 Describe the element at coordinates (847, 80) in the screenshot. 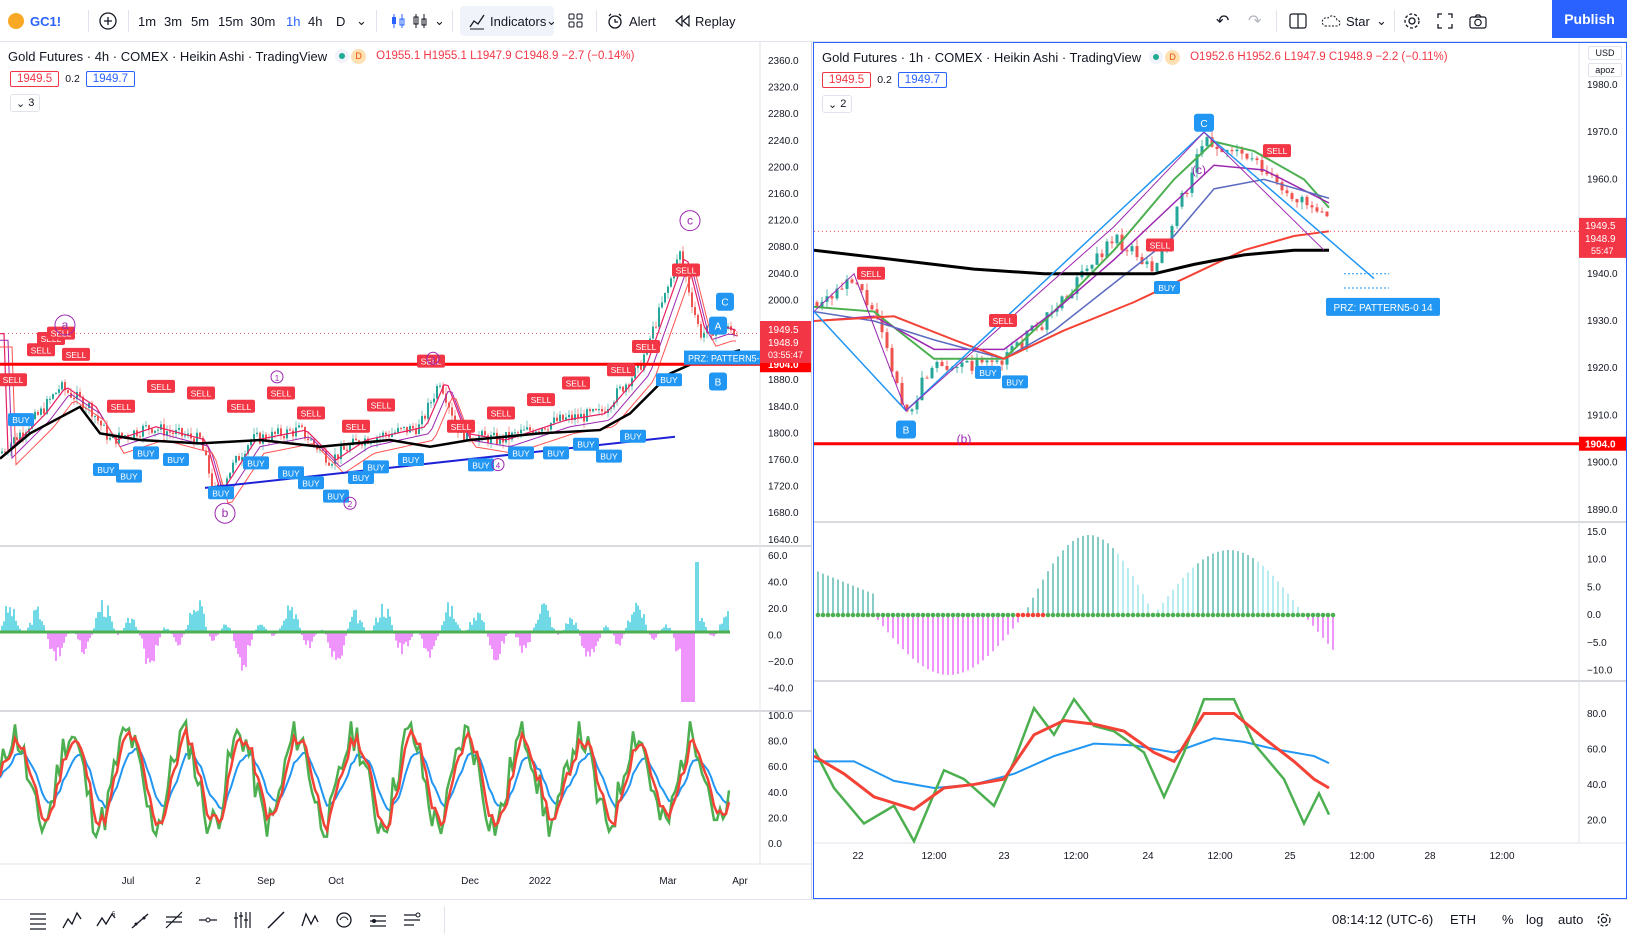

I see `right-bid-button: 1949.5` at that location.